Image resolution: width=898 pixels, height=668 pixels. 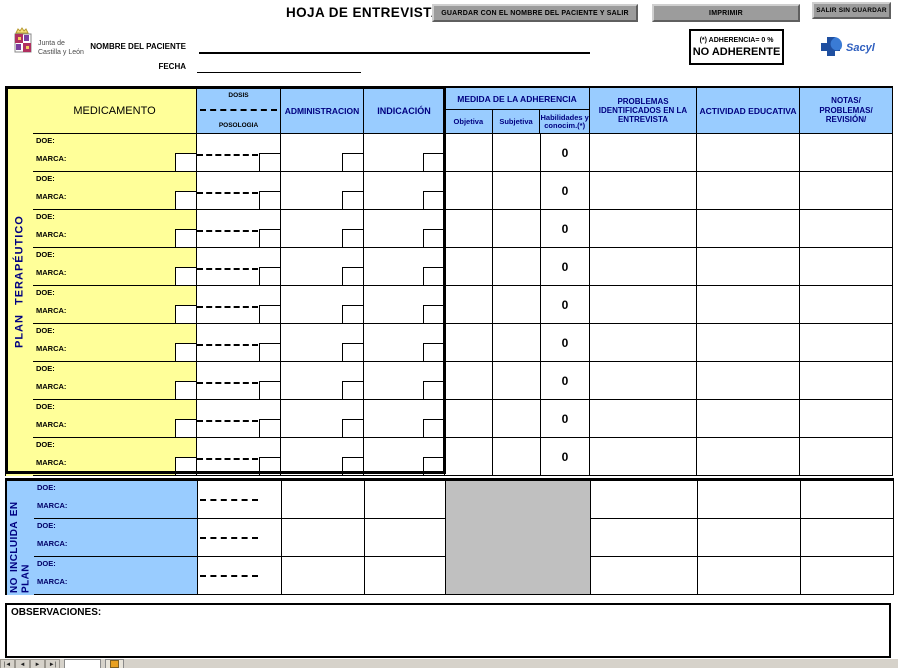 What do you see at coordinates (115, 663) in the screenshot?
I see `sheet-tab-secondary` at bounding box center [115, 663].